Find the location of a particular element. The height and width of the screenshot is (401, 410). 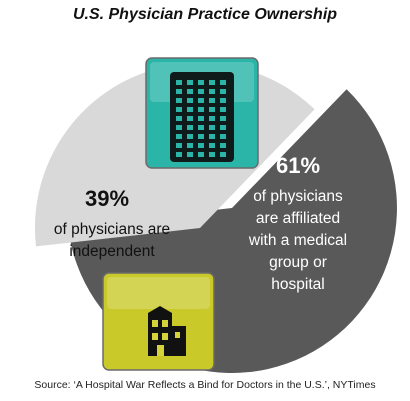

hospital-building-icon is located at coordinates (202, 113).